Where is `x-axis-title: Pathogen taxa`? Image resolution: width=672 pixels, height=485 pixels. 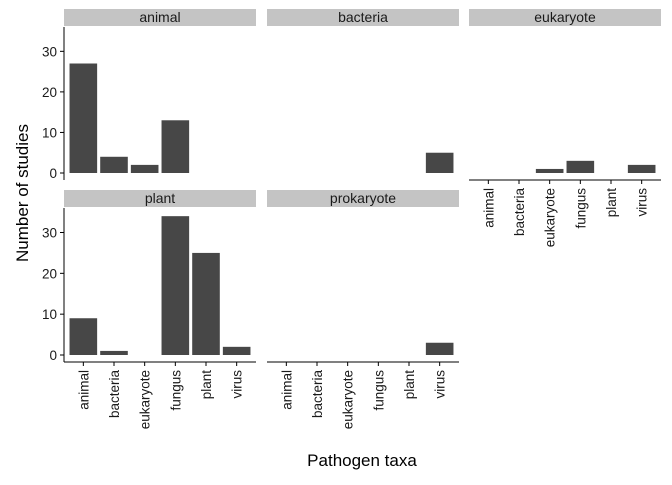
x-axis-title: Pathogen taxa is located at coordinates (362, 460).